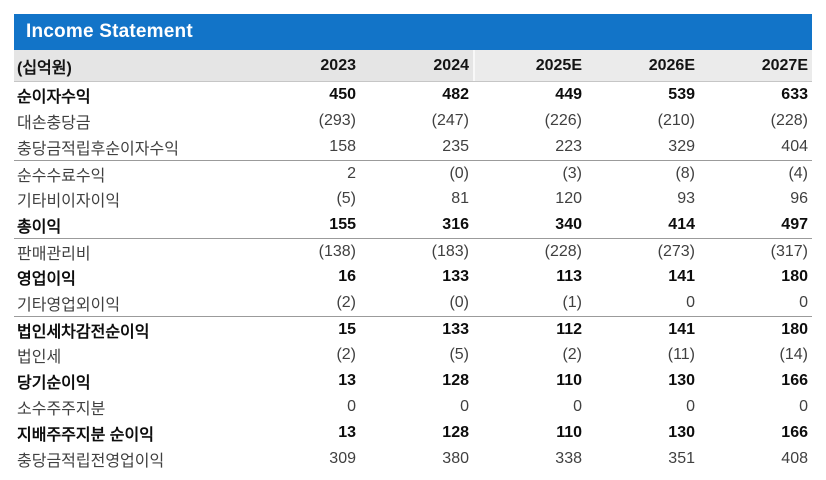  I want to click on table-row: 법인세 (2) (5) (2) (11) (14), so click(413, 355).